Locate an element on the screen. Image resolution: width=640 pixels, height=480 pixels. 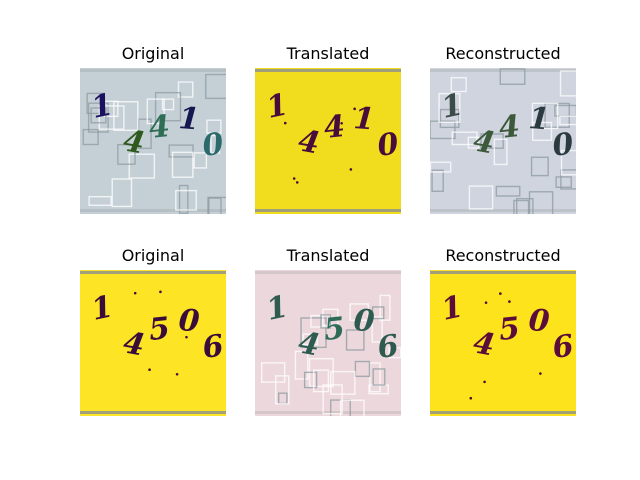
panel-title-r1-c1: Original is located at coordinates (153, 53).